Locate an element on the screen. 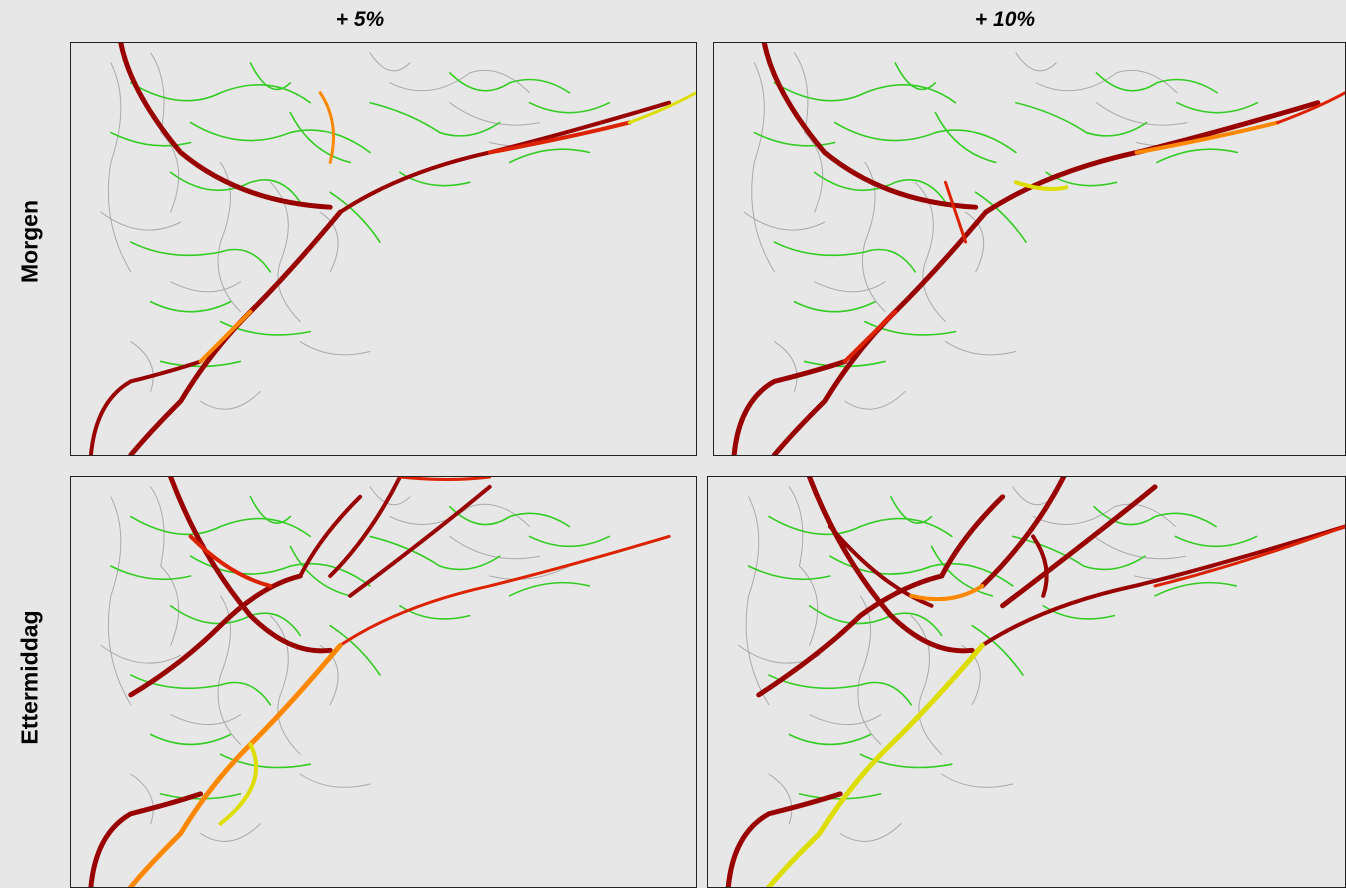 The image size is (1346, 888). column-title-10pct: + 10% is located at coordinates (1005, 19).